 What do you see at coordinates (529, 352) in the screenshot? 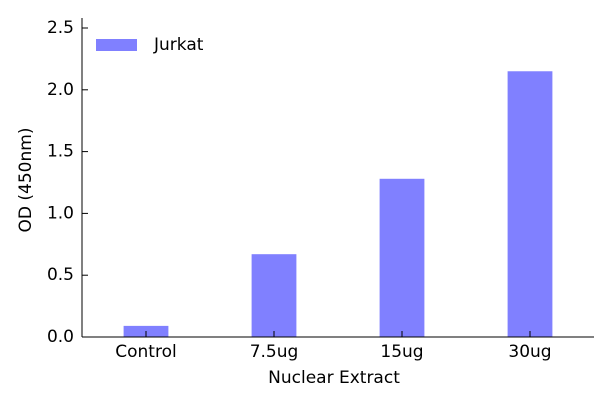
I see `x-tick-label: 30ug` at bounding box center [529, 352].